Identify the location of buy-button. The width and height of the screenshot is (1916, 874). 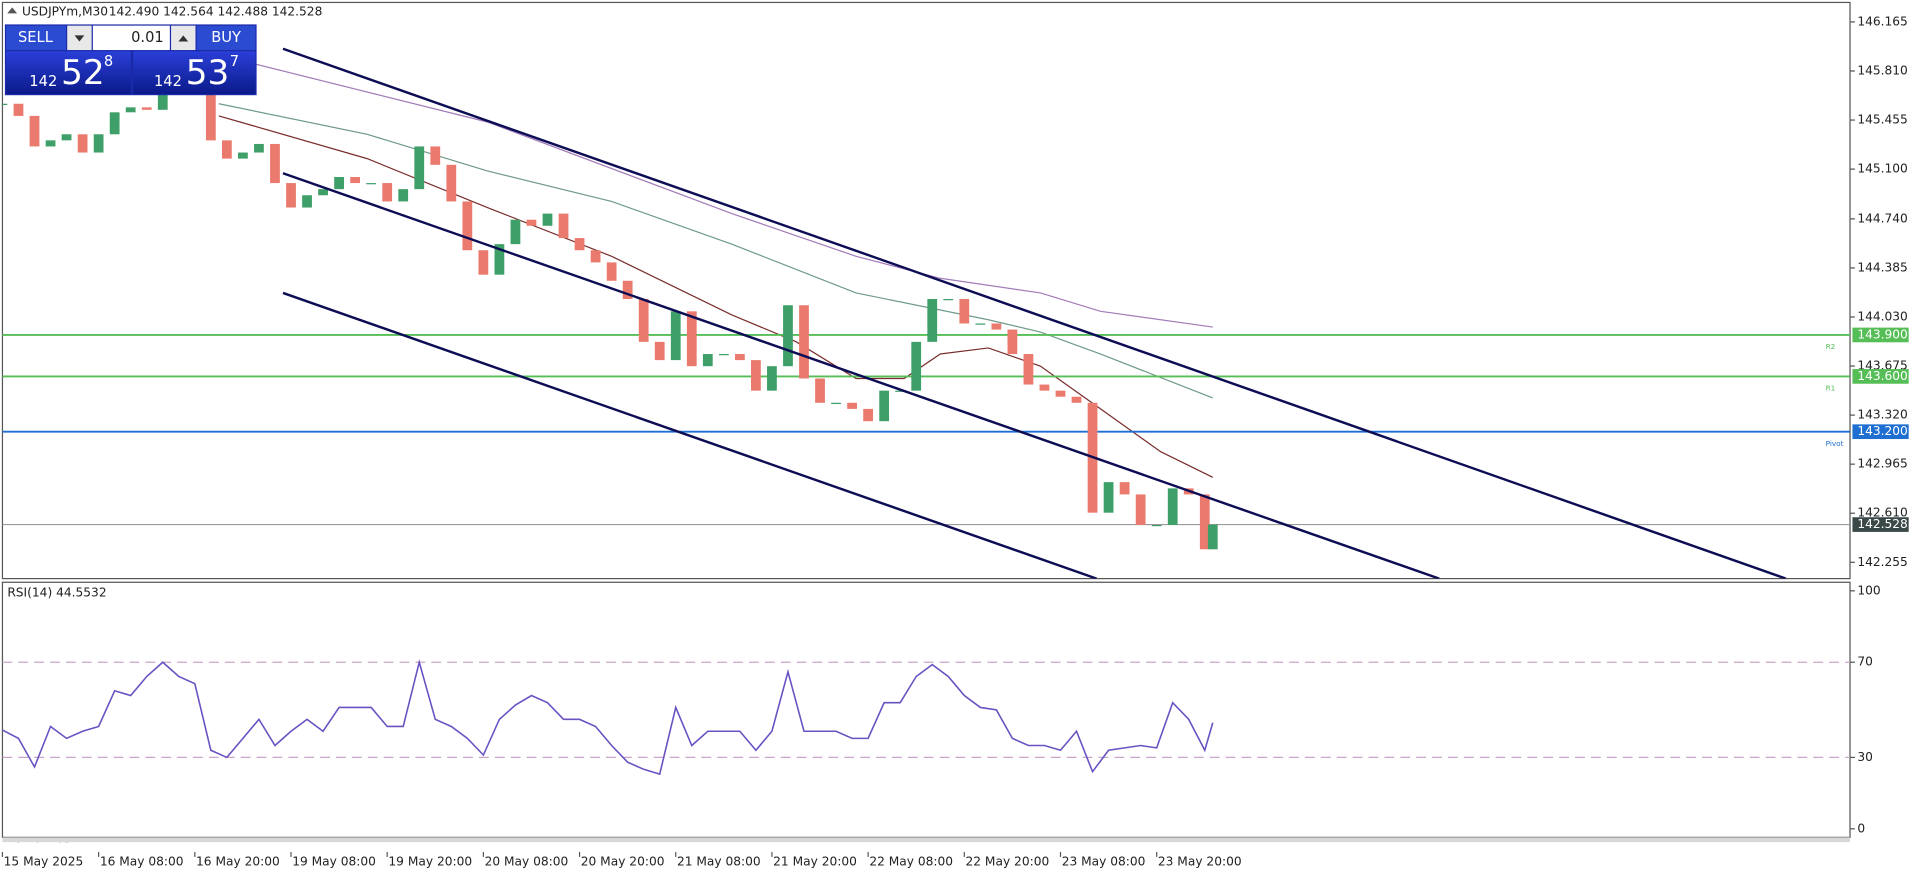
(226, 38).